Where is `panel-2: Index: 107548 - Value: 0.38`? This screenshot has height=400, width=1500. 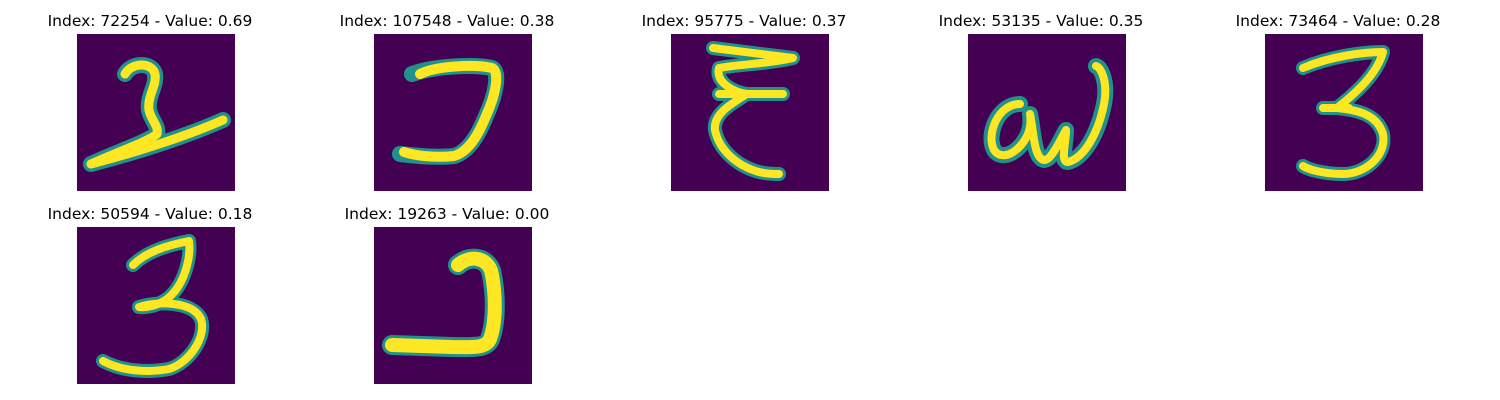 panel-2: Index: 107548 - Value: 0.38 is located at coordinates (447, 102).